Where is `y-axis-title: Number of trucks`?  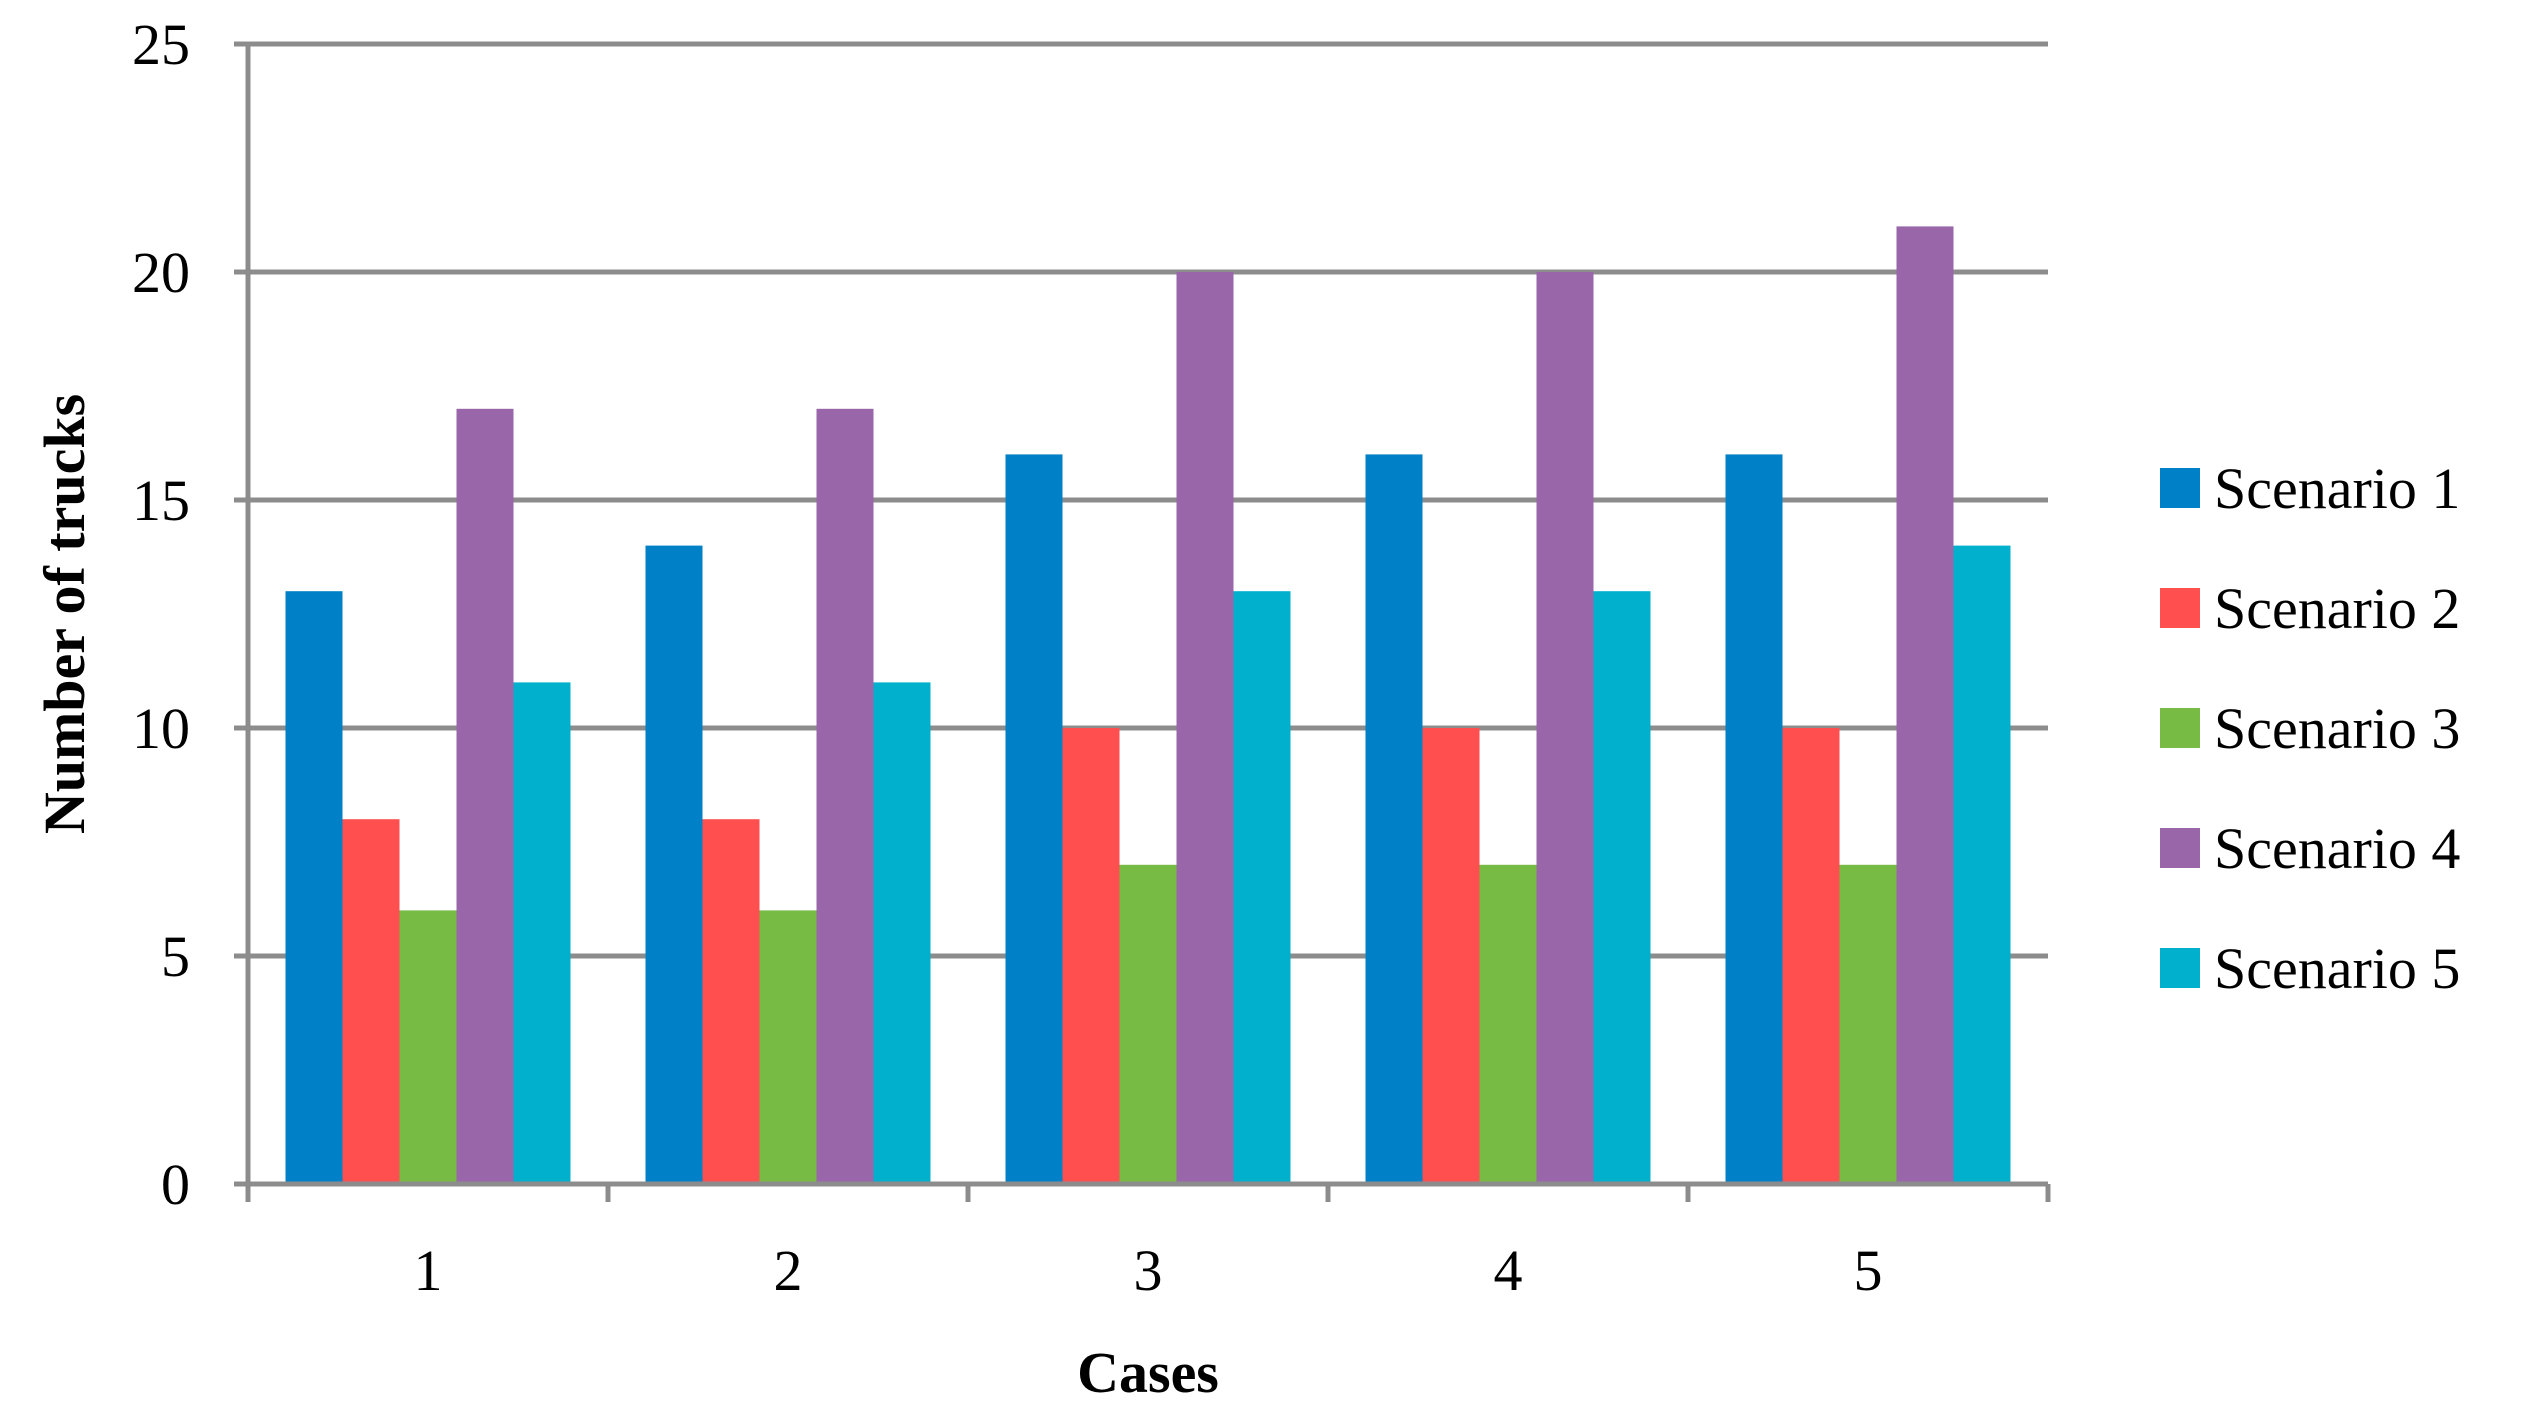 y-axis-title: Number of trucks is located at coordinates (64, 614).